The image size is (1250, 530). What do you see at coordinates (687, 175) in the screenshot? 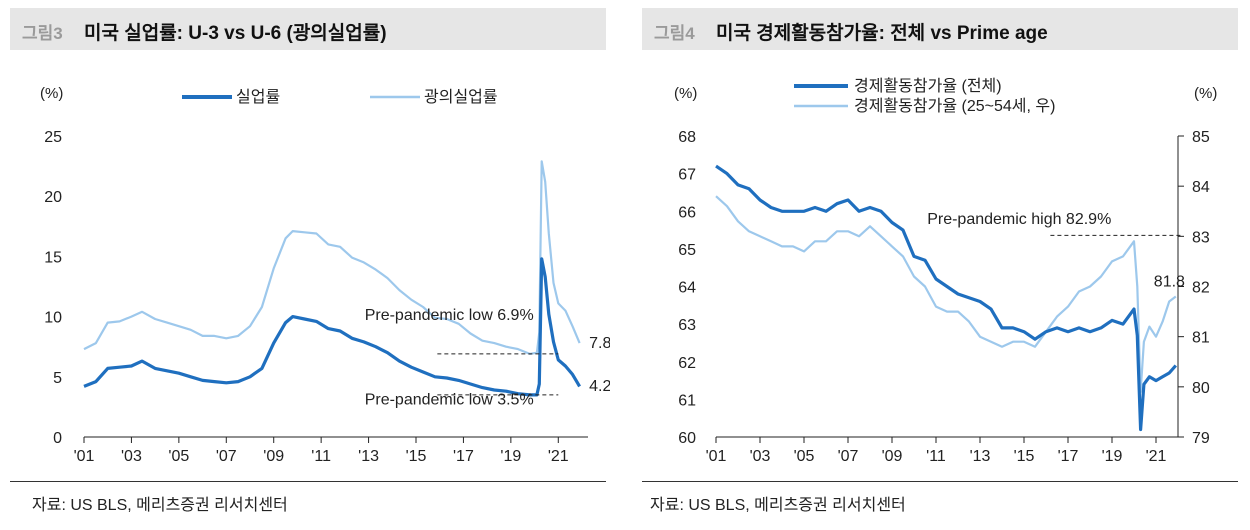
I see `y-tick-label-left: 67` at bounding box center [687, 175].